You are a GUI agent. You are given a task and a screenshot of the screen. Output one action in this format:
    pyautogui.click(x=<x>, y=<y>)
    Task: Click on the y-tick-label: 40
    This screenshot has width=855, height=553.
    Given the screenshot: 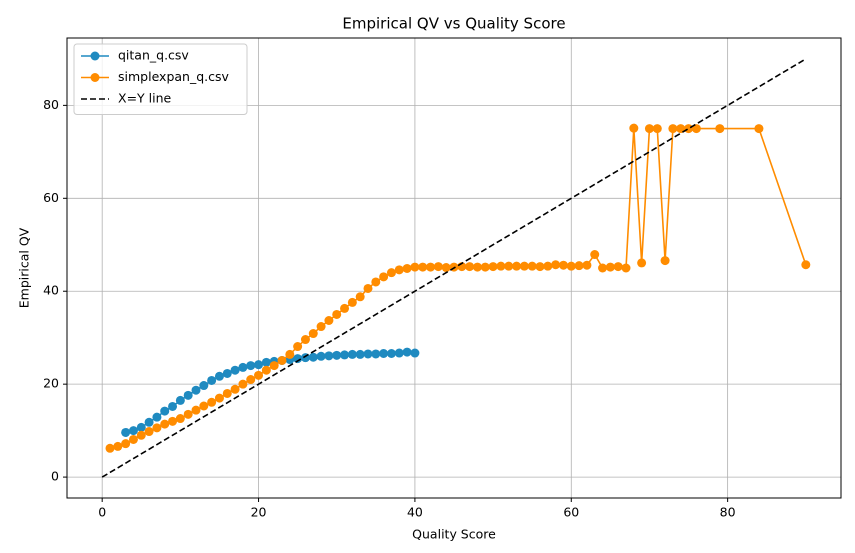 What is the action you would take?
    pyautogui.click(x=51, y=290)
    